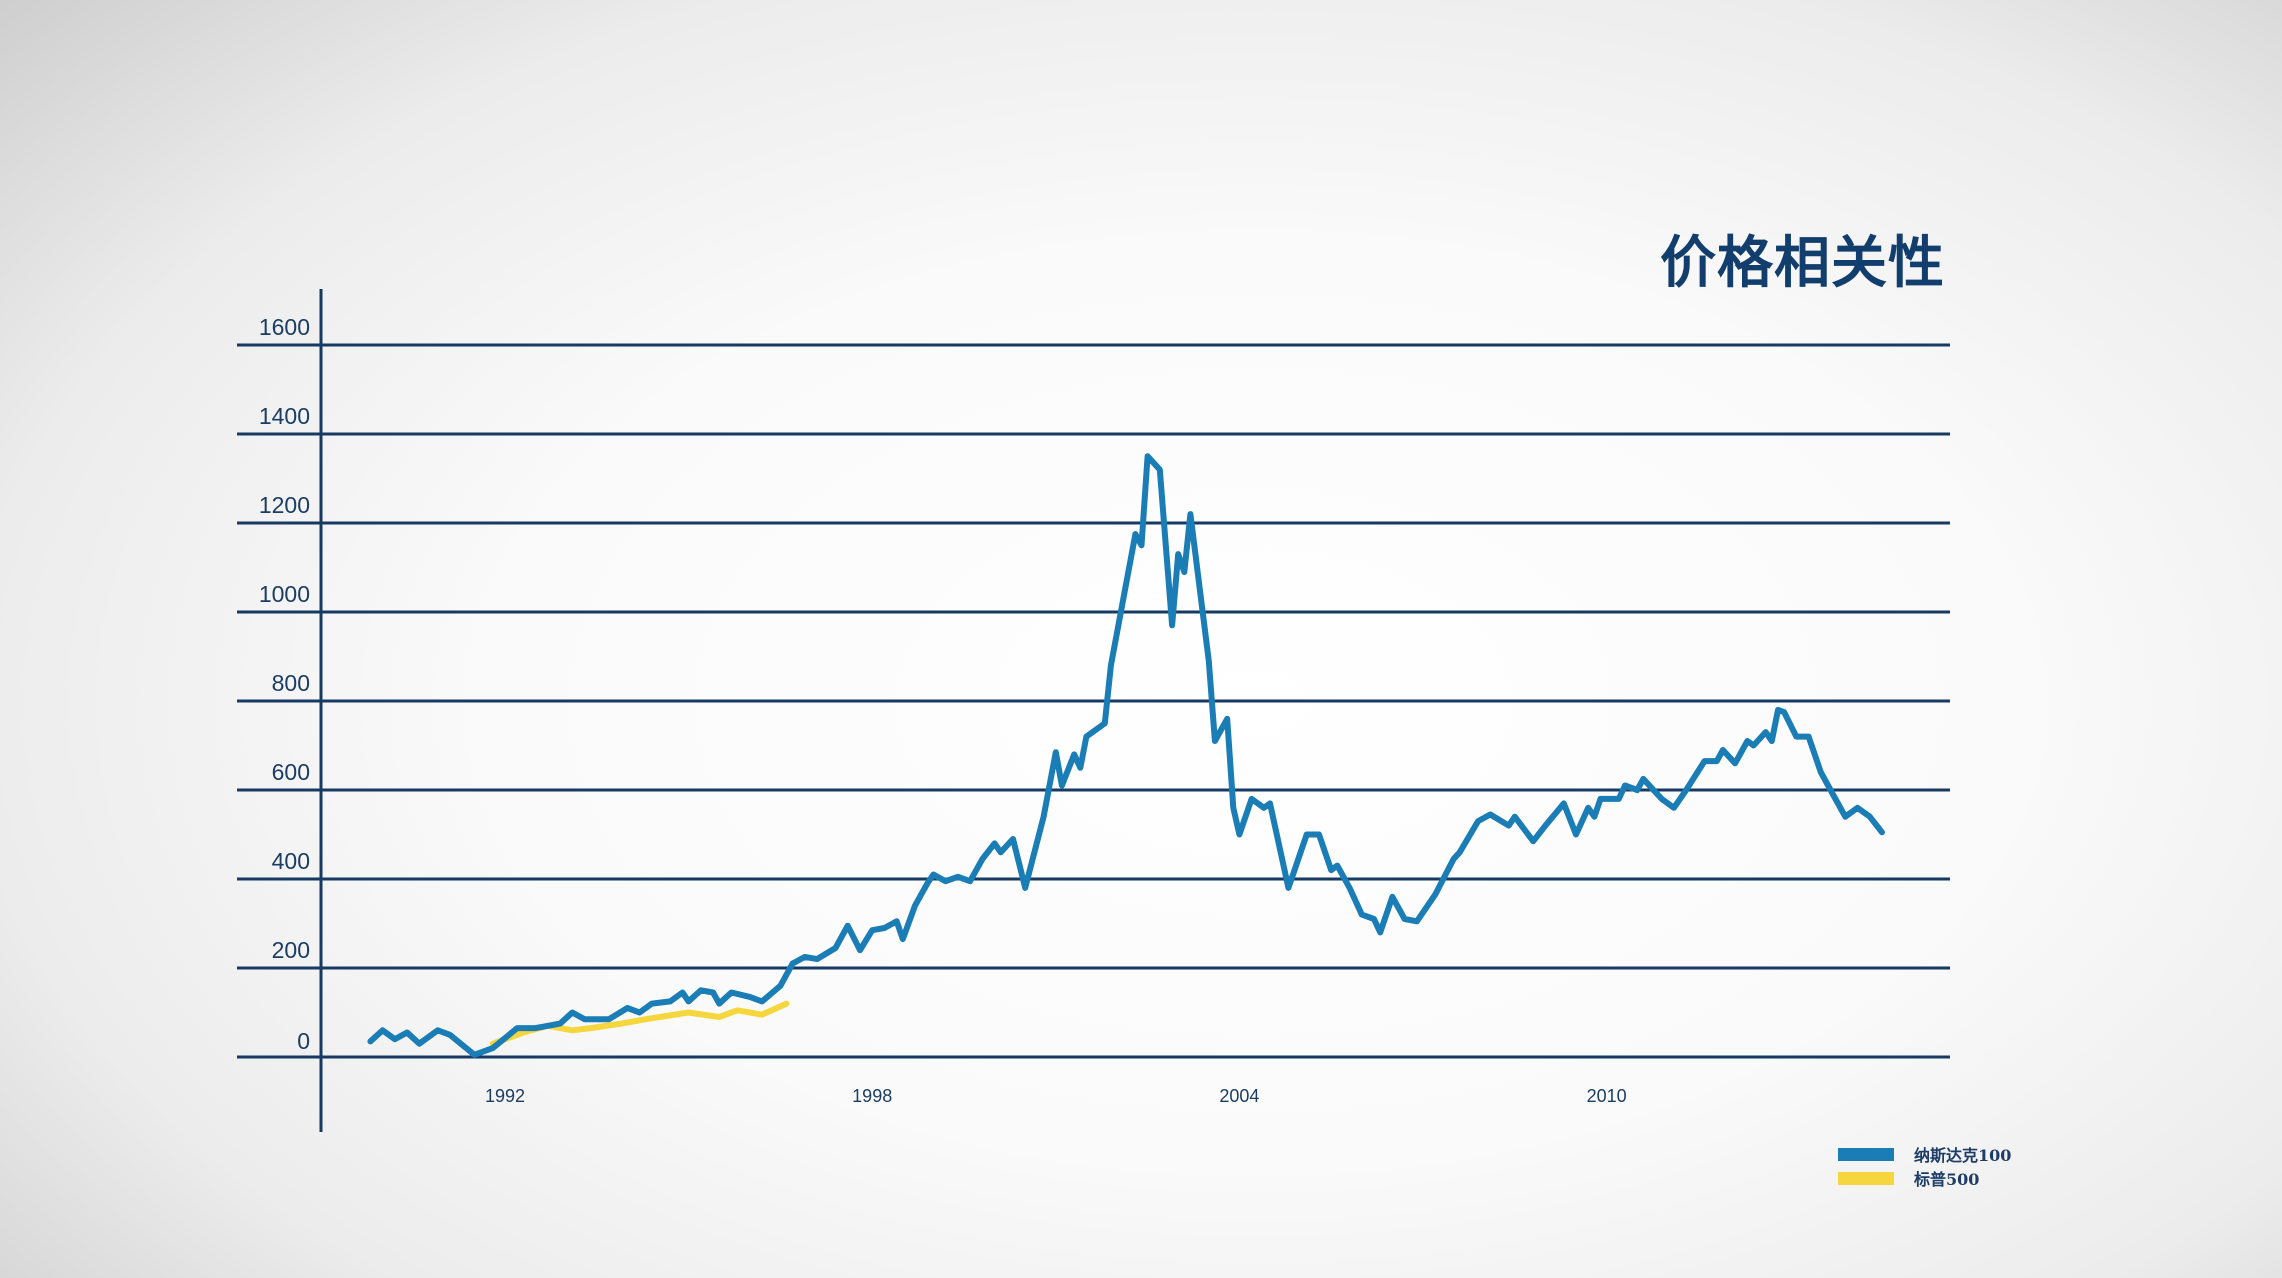 The width and height of the screenshot is (2282, 1278). What do you see at coordinates (291, 683) in the screenshot?
I see `y-tick-label: 800` at bounding box center [291, 683].